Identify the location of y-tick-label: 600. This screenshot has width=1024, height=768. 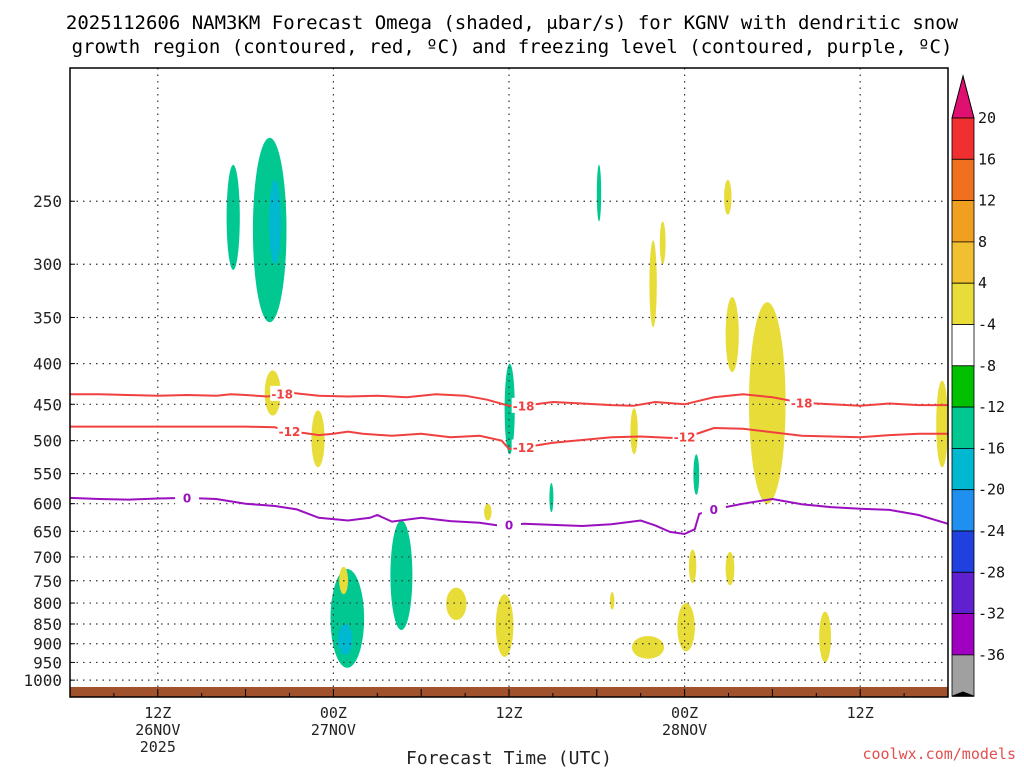
(47, 504).